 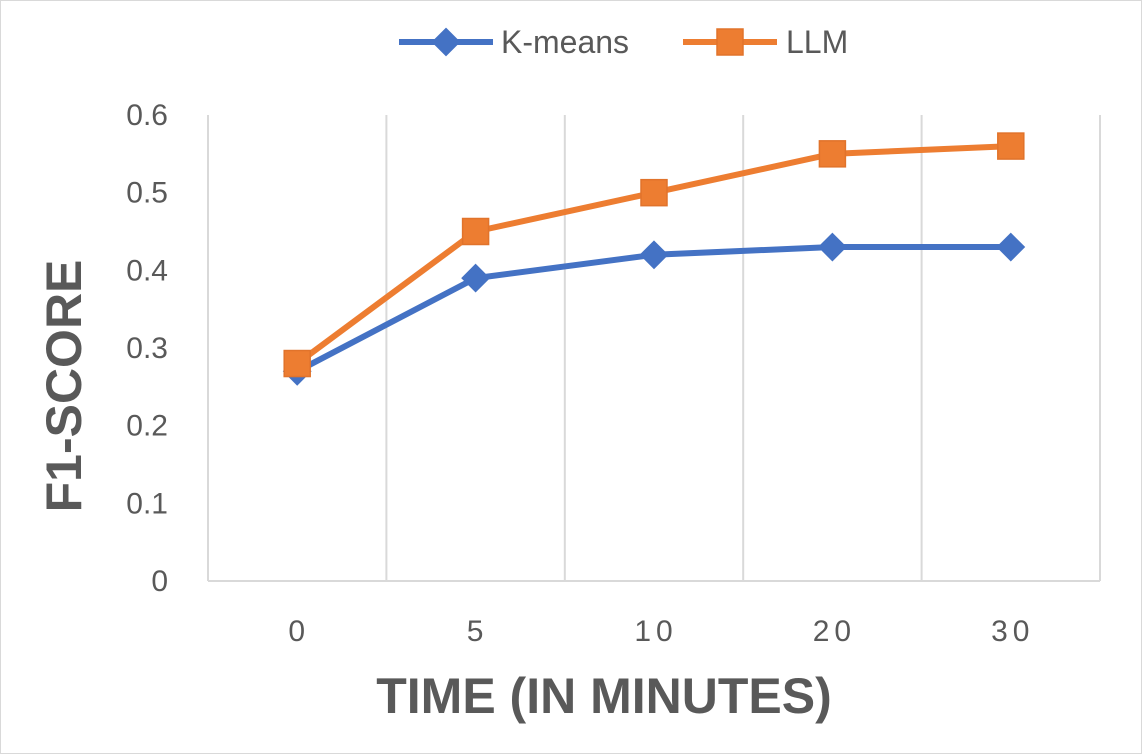 I want to click on y-tick-label: 0.2, so click(x=147, y=426).